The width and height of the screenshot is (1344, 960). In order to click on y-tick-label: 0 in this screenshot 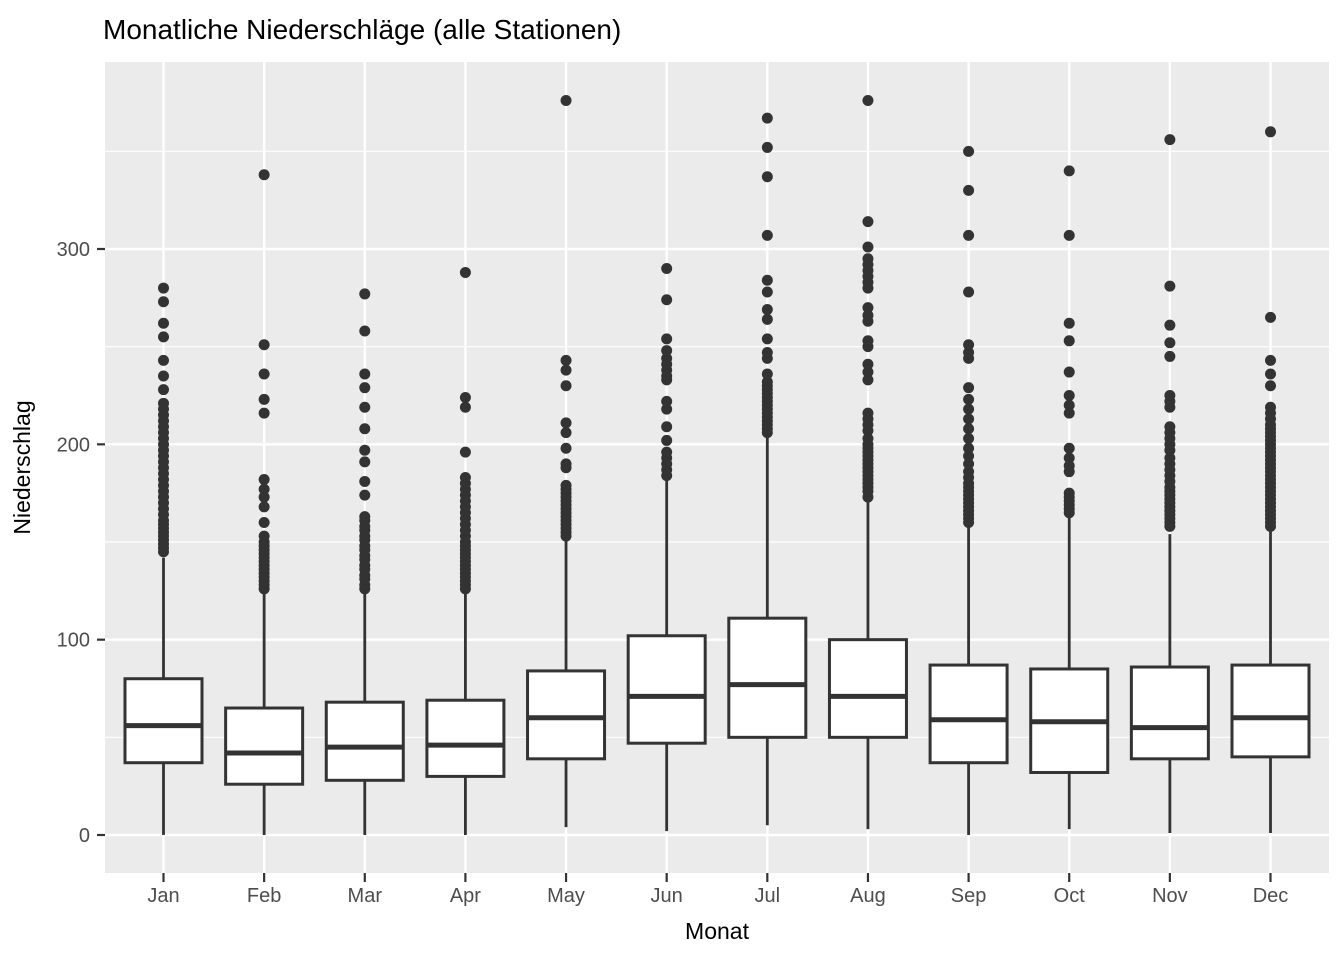, I will do `click(84, 836)`.